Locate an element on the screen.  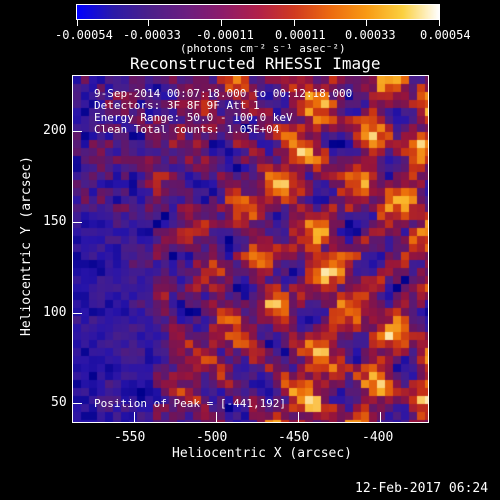
y-tick-label: 200 is located at coordinates (55, 130).